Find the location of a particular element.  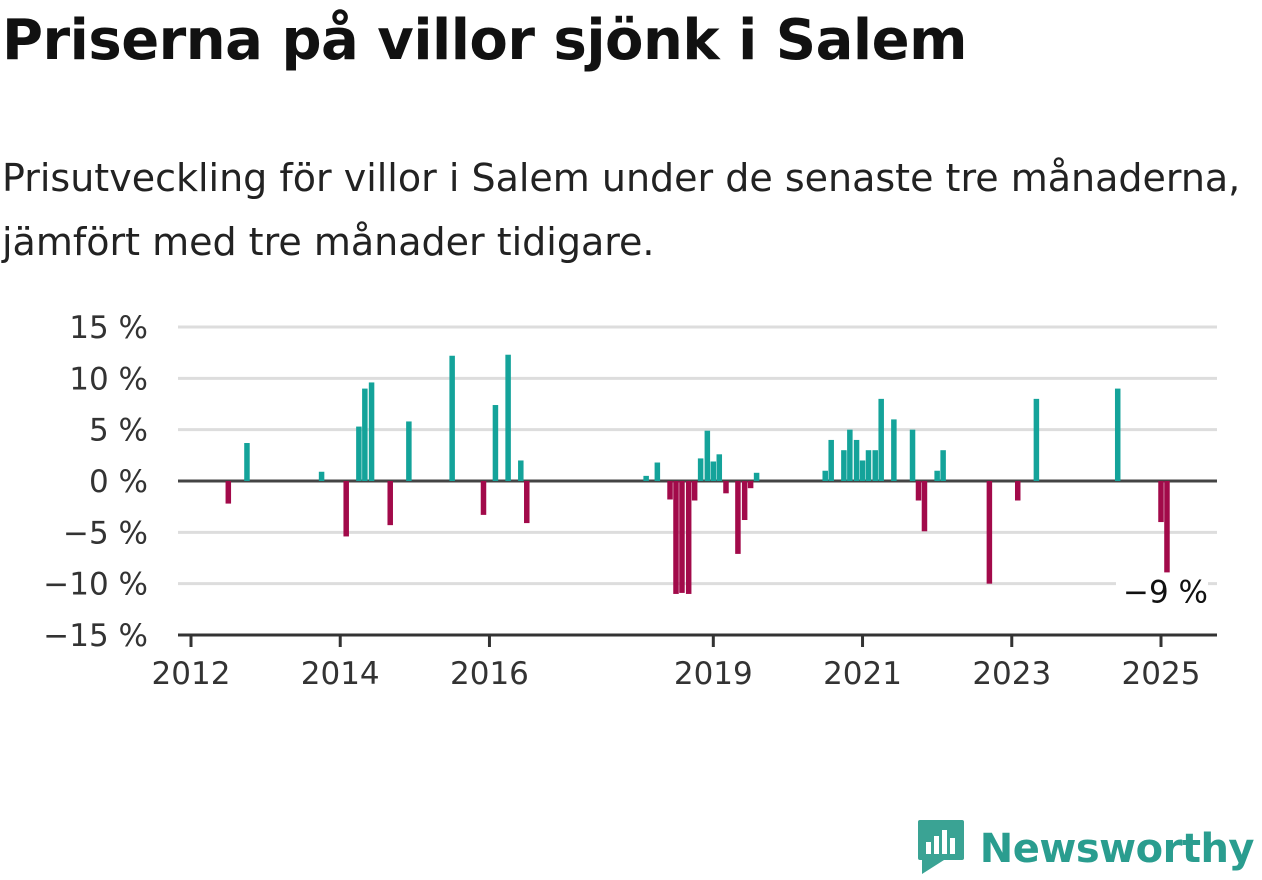

x-tick-label: 2025 is located at coordinates (1161, 674).